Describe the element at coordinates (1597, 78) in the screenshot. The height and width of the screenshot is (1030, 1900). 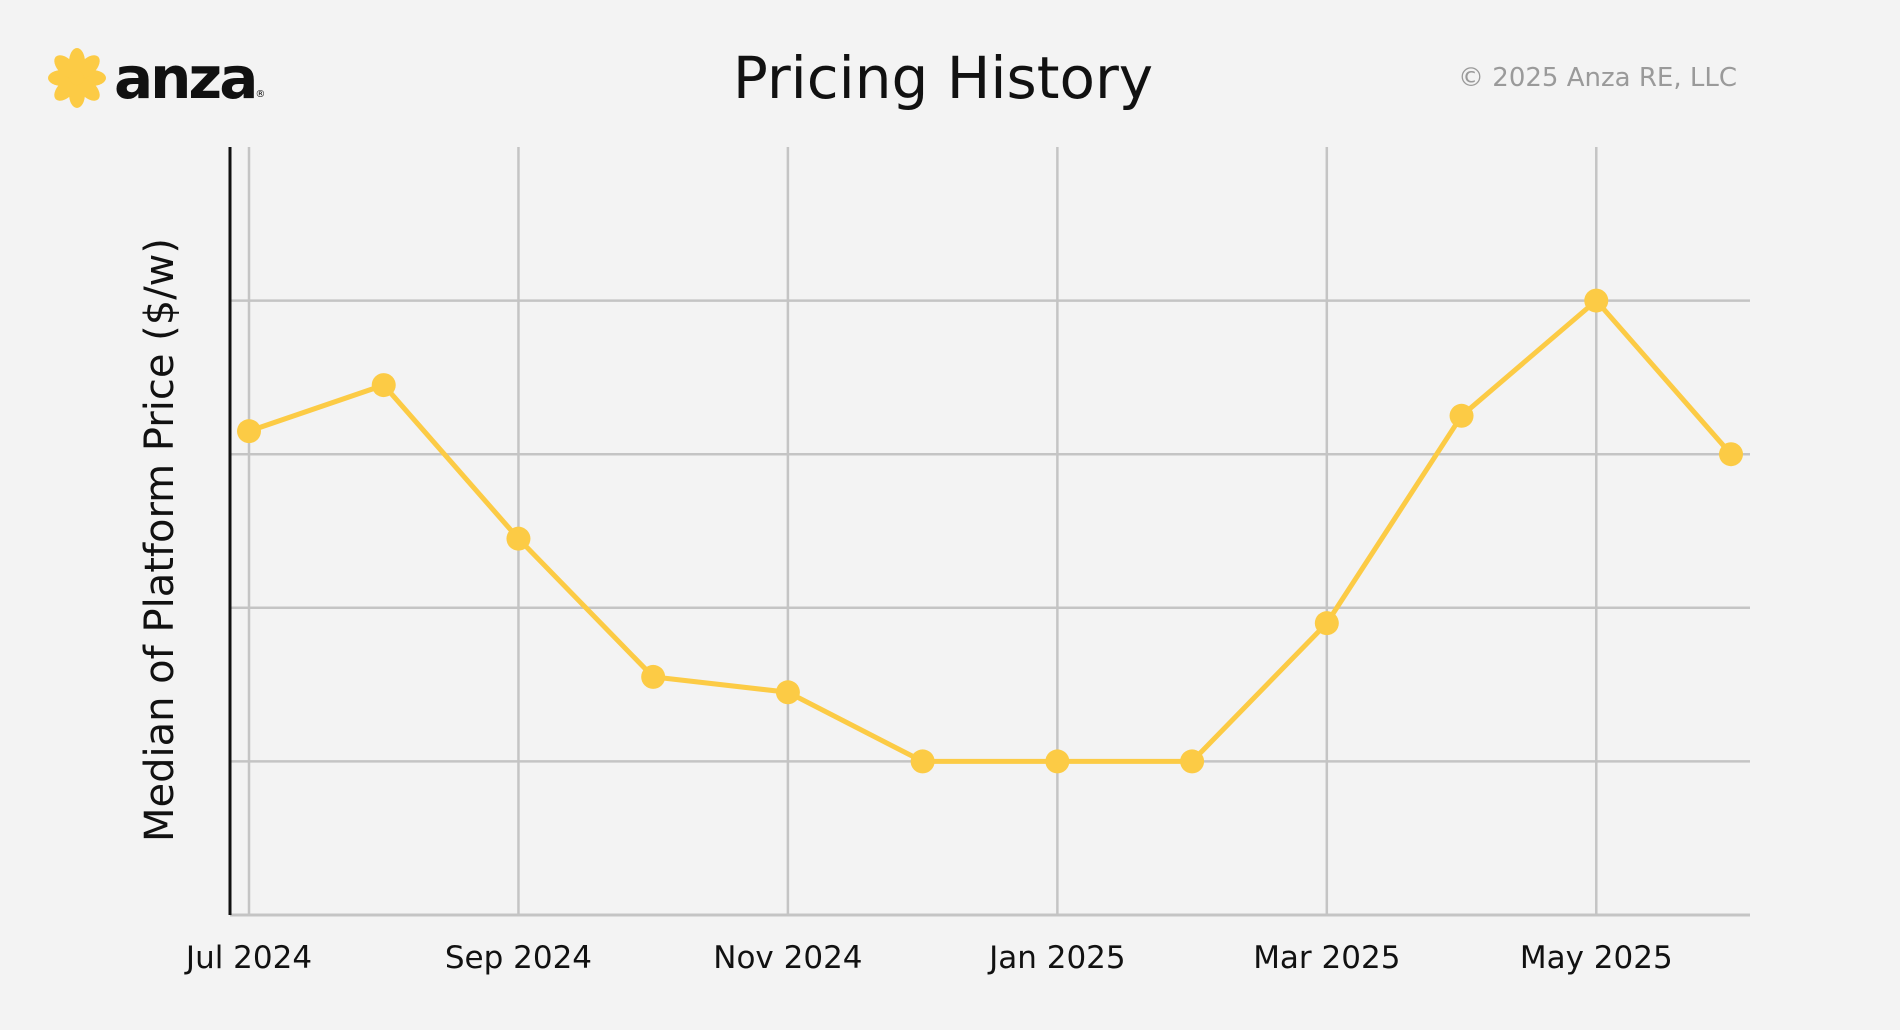
I see `copyright-notice: © 2025 Anza RE, LLC` at that location.